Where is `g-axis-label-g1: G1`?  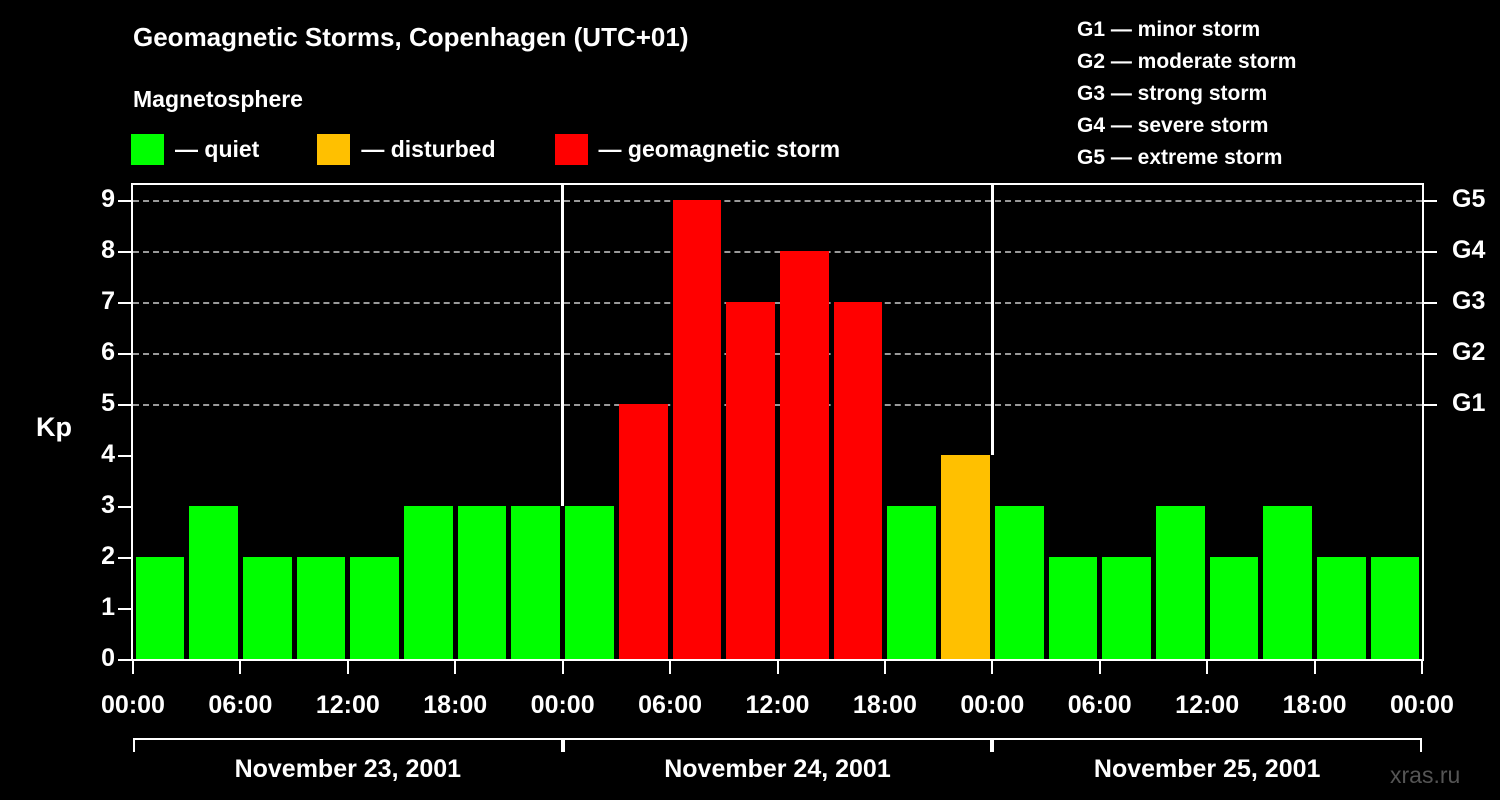 g-axis-label-g1: G1 is located at coordinates (1469, 403).